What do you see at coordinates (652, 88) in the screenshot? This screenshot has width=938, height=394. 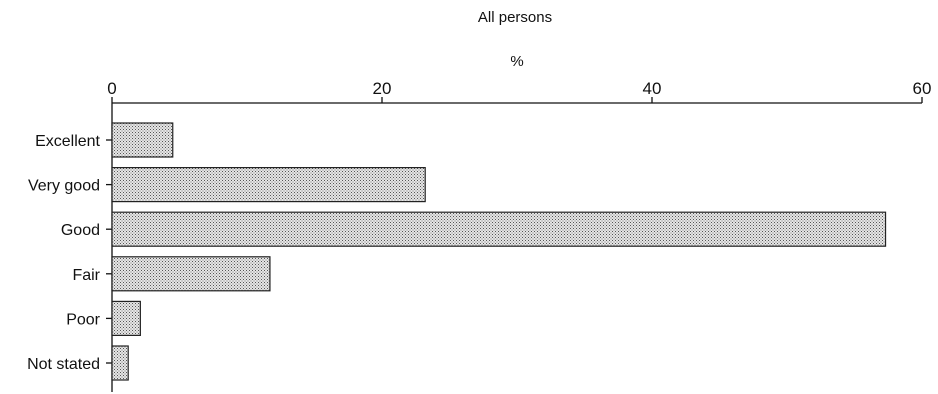 I see `x-tick-label: 40` at bounding box center [652, 88].